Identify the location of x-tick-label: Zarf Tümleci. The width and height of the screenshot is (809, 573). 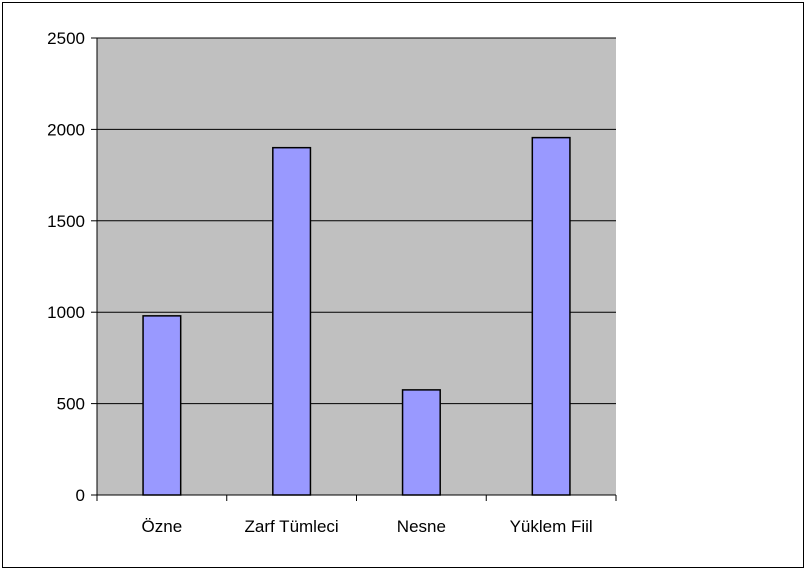
(292, 526).